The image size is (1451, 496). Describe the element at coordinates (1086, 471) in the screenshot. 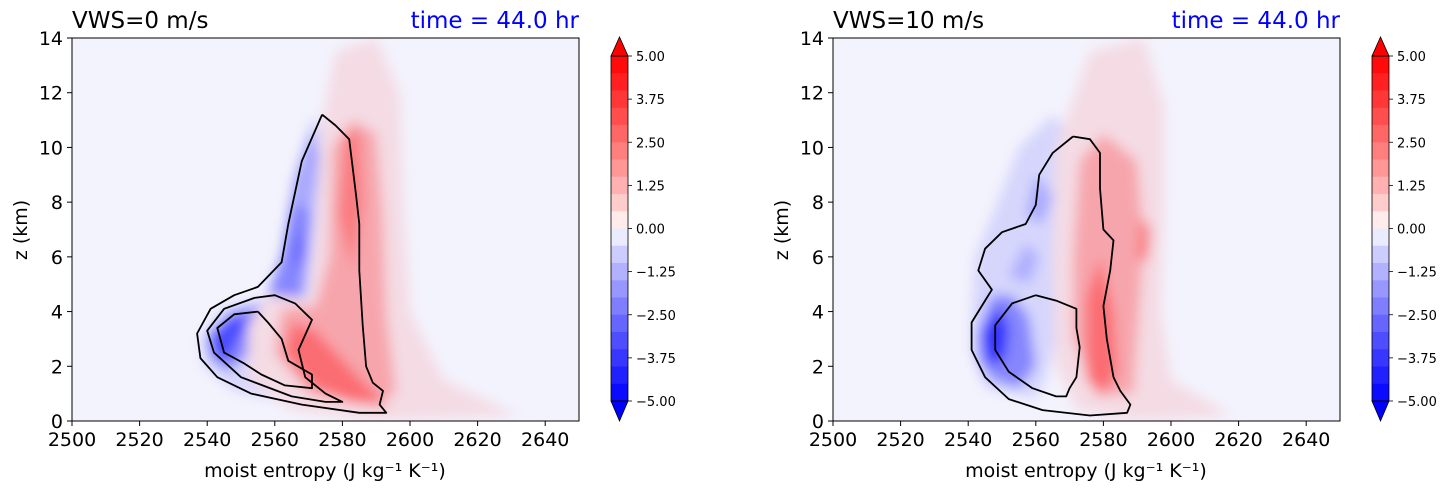

I see `x-axis-label-2: moist entropy (J kg⁻¹ K⁻¹)` at that location.